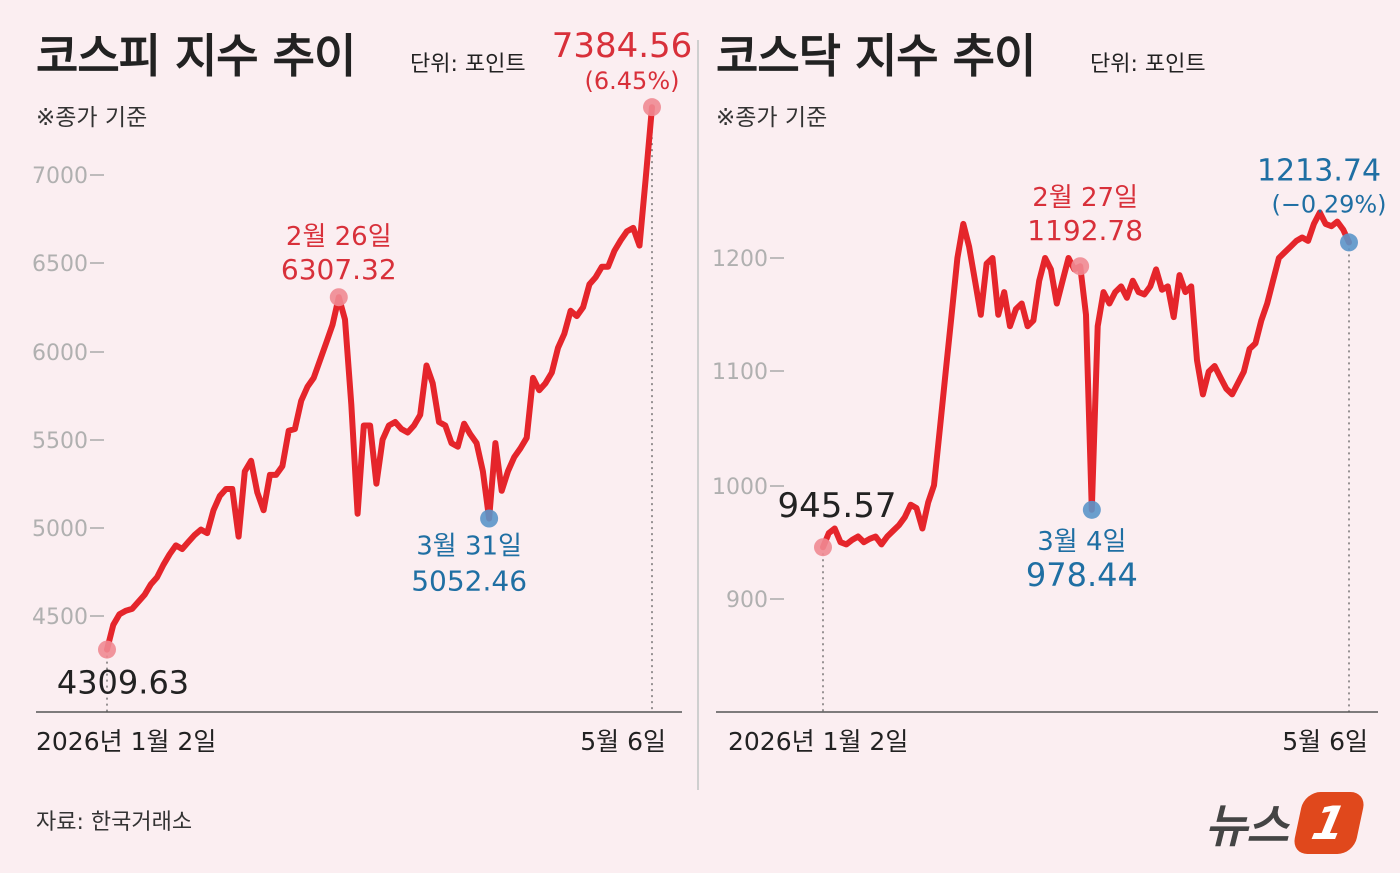 The image size is (1400, 873). Describe the element at coordinates (772, 118) in the screenshot. I see `kosdaq-note: ※종가 기준` at that location.